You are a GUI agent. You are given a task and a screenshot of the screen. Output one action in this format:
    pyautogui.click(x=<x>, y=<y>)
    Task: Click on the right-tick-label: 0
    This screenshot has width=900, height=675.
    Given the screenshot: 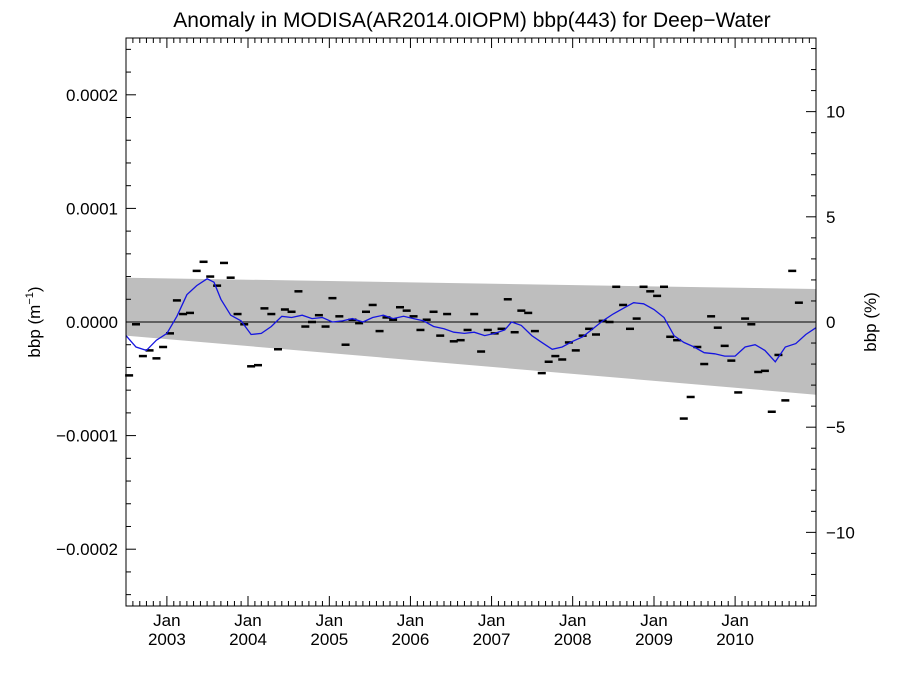 What is the action you would take?
    pyautogui.click(x=830, y=322)
    